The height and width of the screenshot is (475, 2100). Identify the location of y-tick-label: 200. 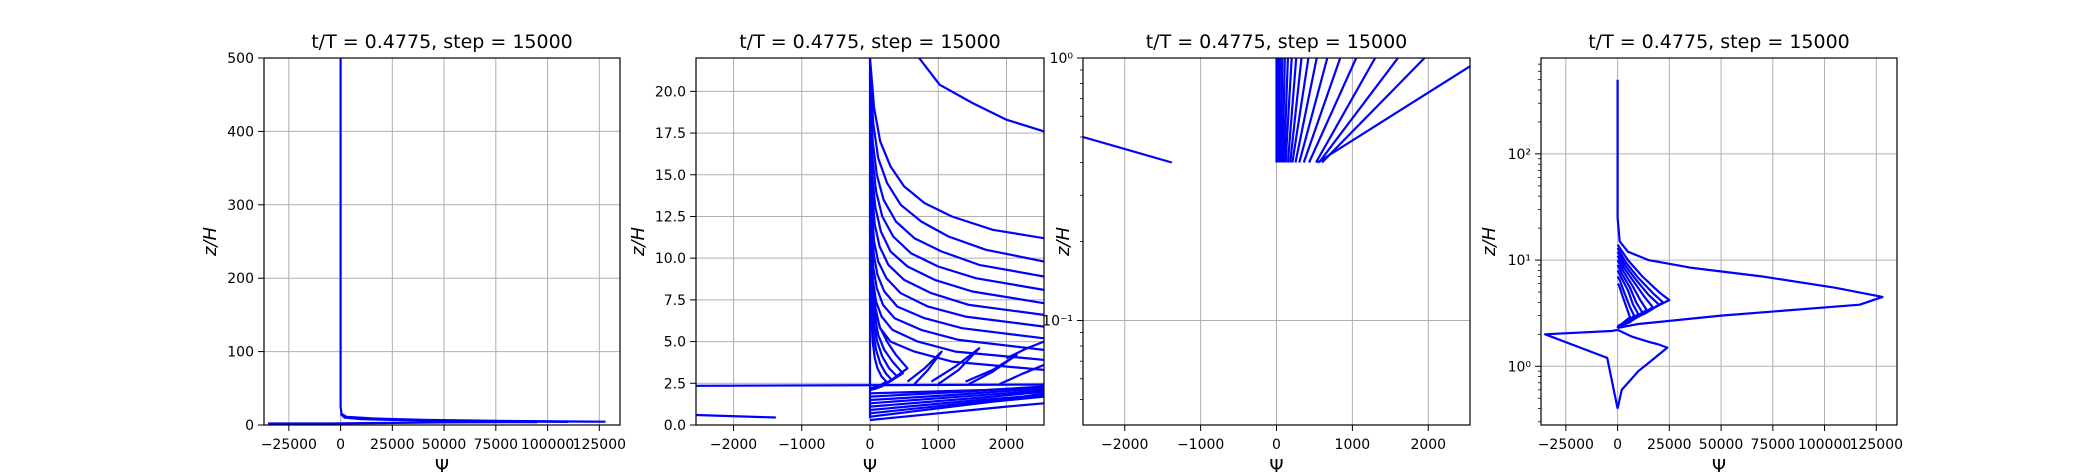
(240, 279).